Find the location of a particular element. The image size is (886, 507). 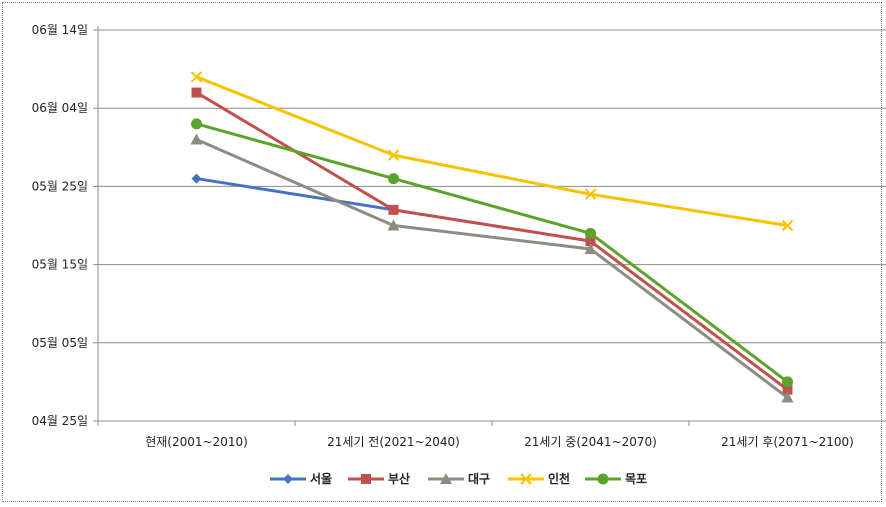

legend-label: 부산 is located at coordinates (399, 478).